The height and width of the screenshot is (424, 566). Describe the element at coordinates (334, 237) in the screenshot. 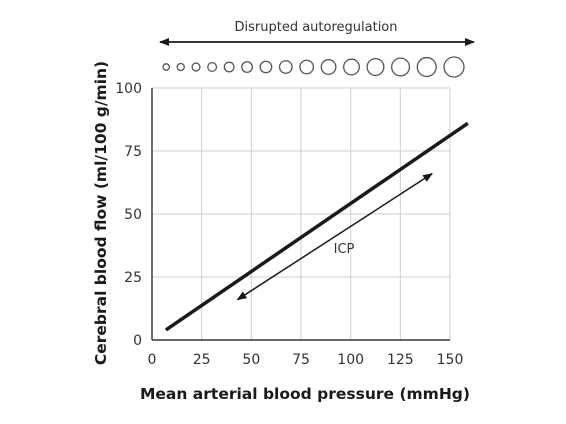

I see `icp-arrow` at that location.